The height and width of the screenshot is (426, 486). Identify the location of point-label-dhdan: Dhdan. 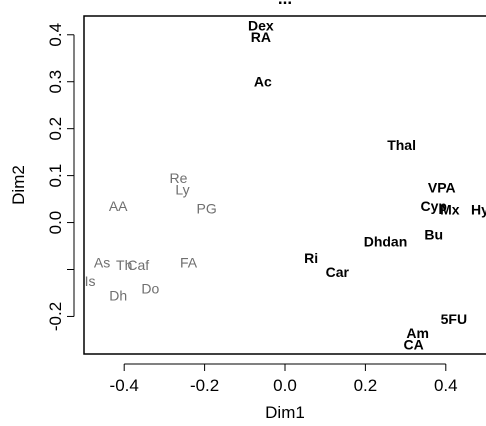
(386, 241).